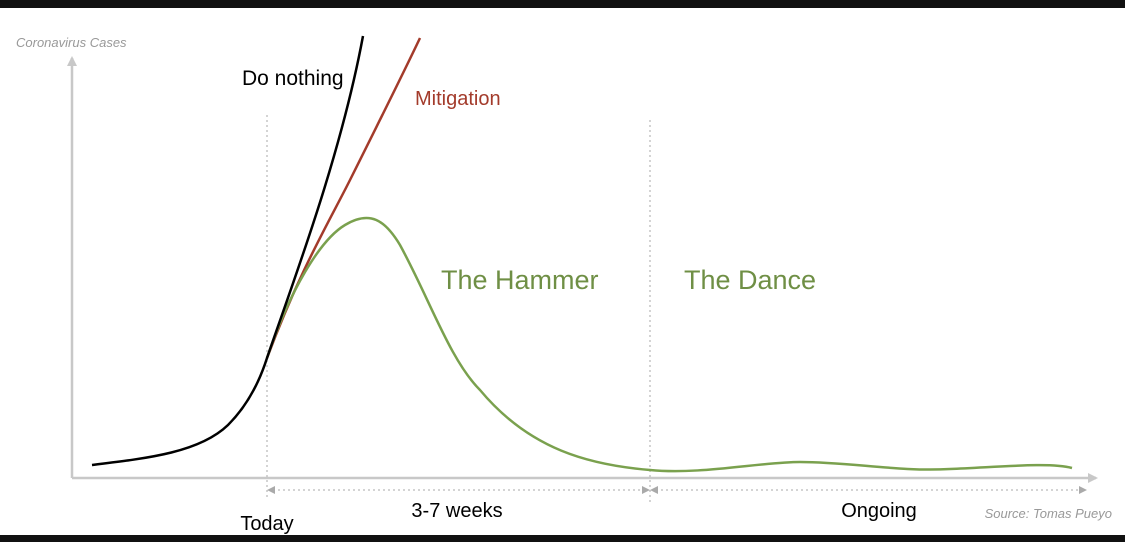 This screenshot has height=542, width=1125. Describe the element at coordinates (456, 511) in the screenshot. I see `timeline-label: 3-7 weeks` at that location.